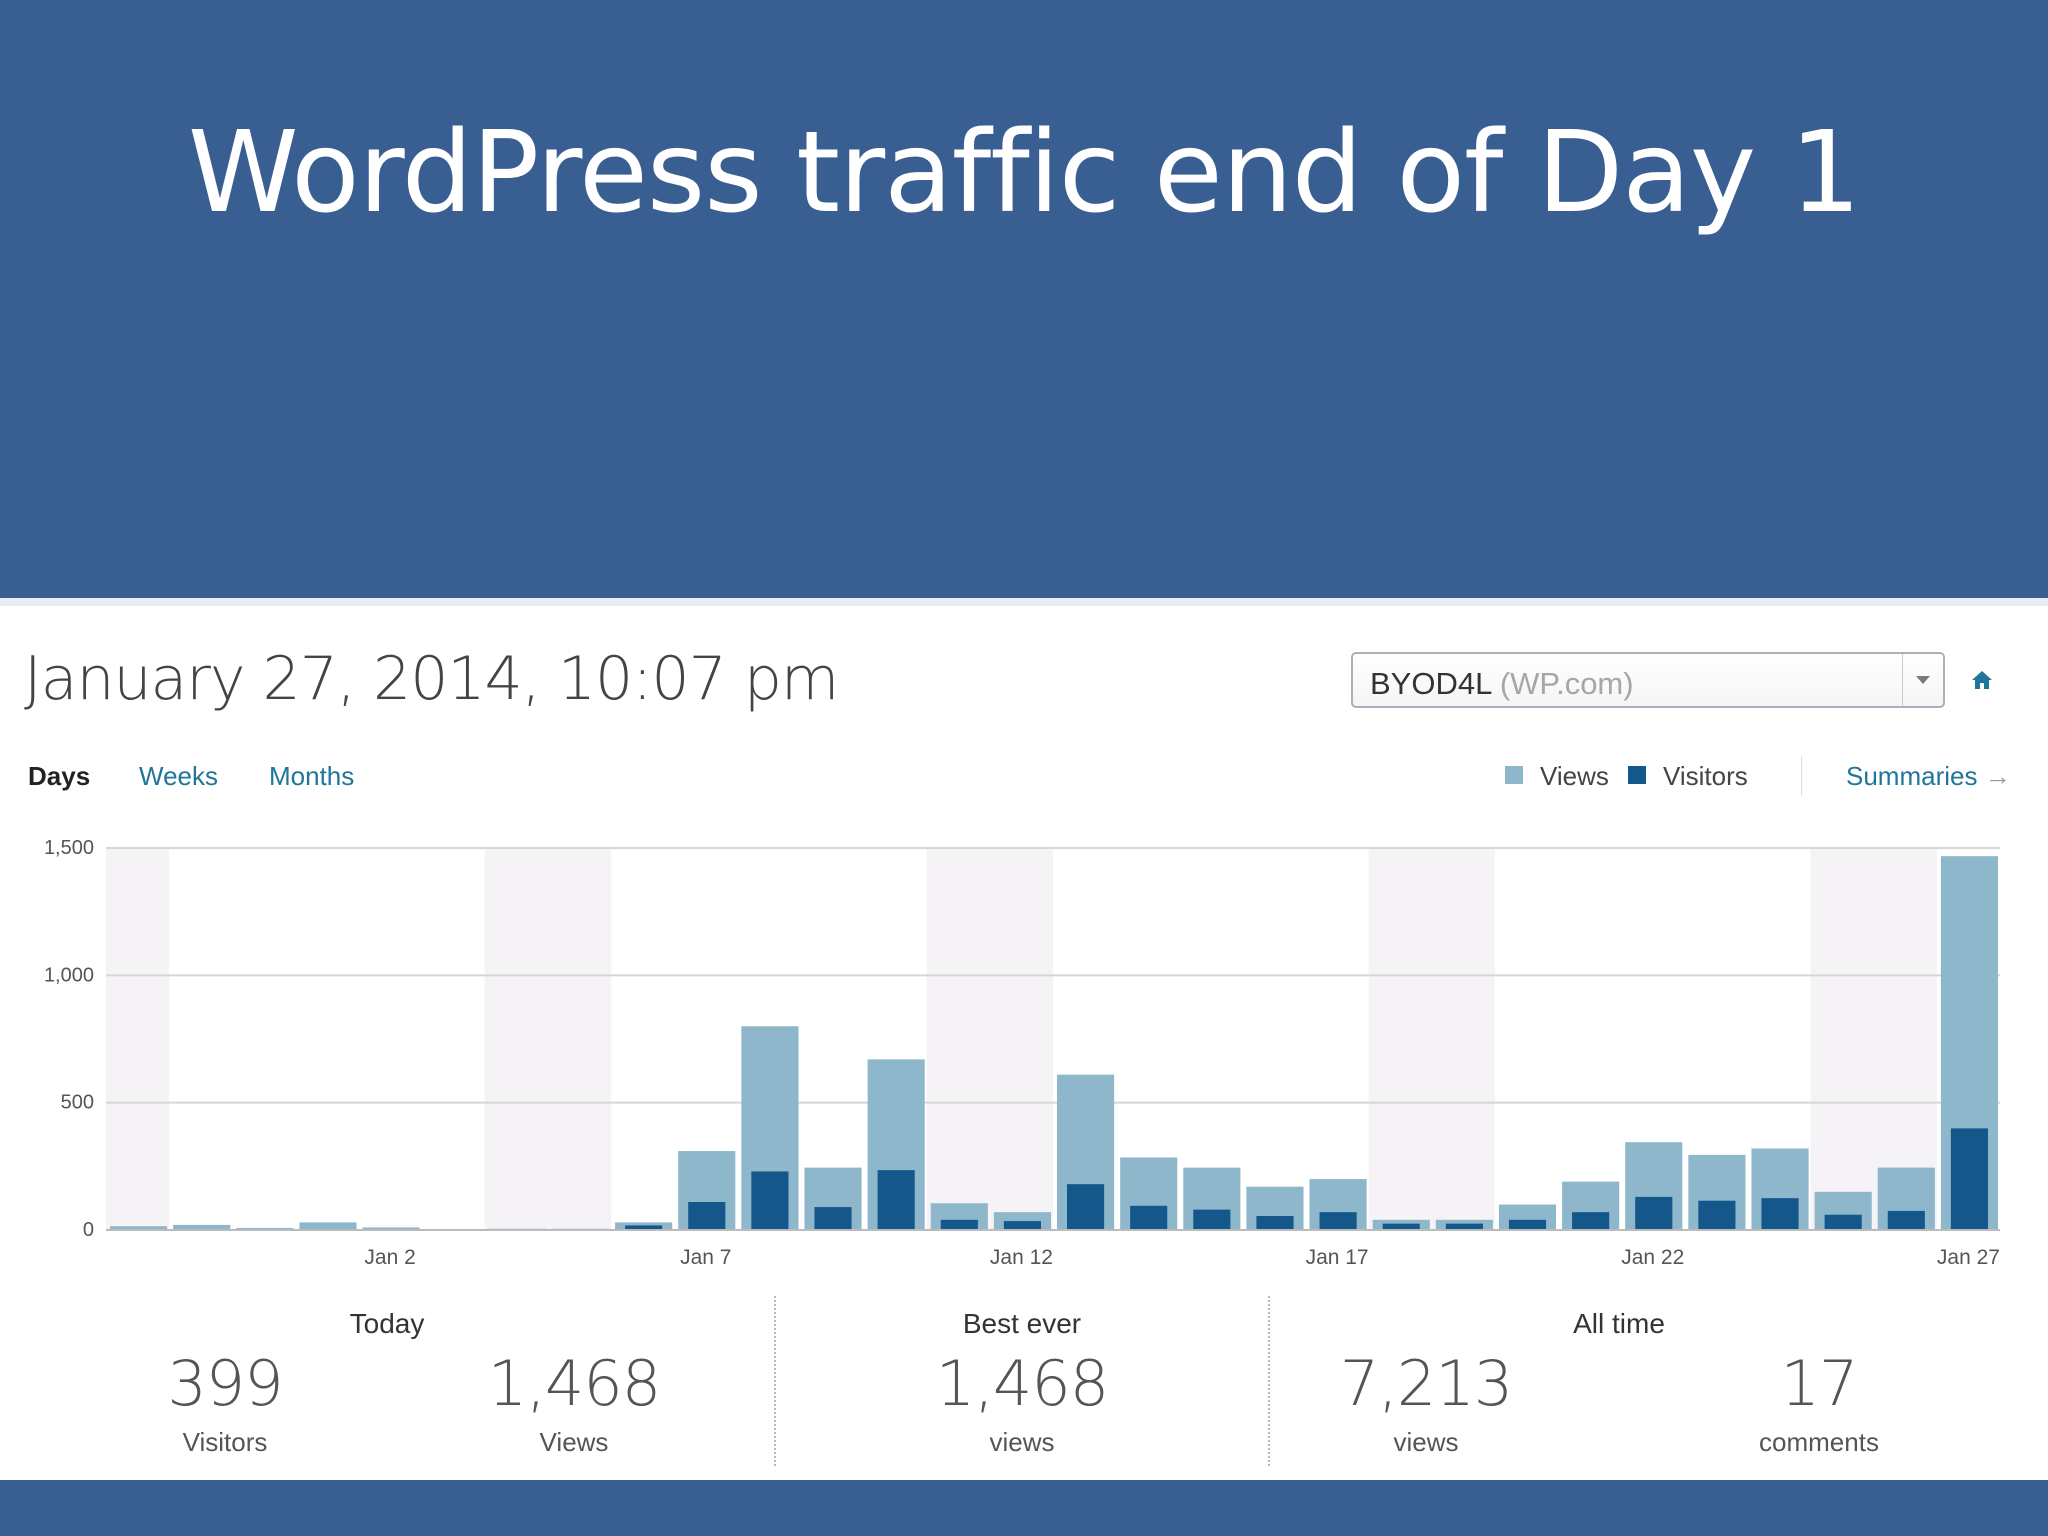  I want to click on x-tick-label: Jan 27, so click(1968, 1257).